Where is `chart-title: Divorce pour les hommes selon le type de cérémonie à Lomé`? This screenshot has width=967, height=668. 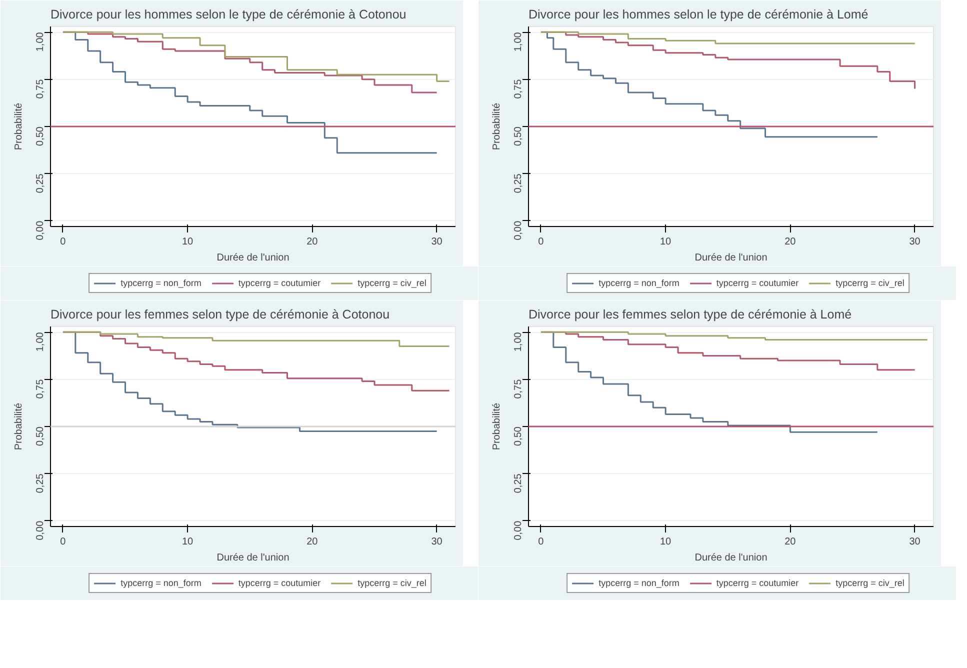
chart-title: Divorce pour les hommes selon le type de cérémonie à Lomé is located at coordinates (698, 15).